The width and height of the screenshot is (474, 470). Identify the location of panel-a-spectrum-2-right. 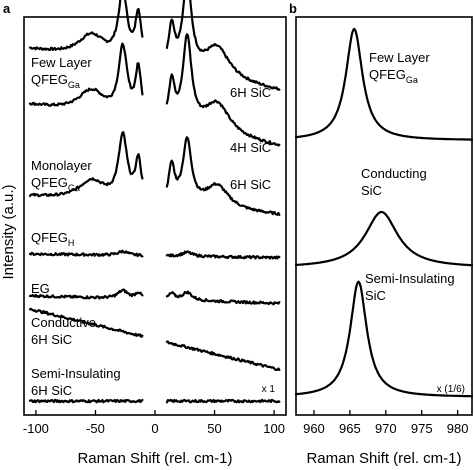
(223, 176).